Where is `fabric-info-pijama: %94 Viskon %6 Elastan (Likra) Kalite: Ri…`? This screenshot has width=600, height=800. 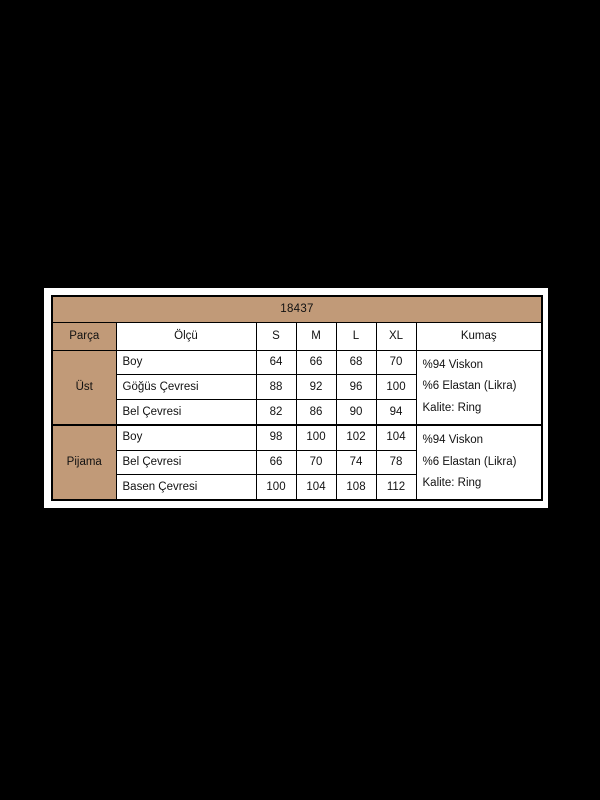 fabric-info-pijama: %94 Viskon %6 Elastan (Likra) Kalite: Ri… is located at coordinates (479, 462).